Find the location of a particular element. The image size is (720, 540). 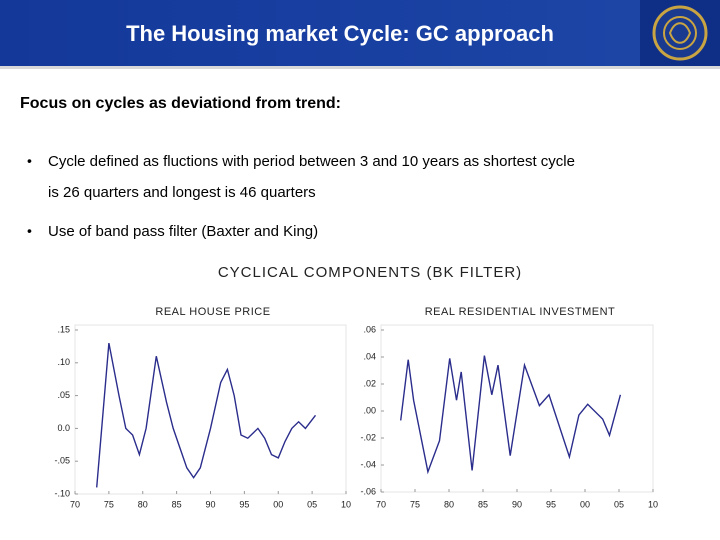

y-tick-label: .10 is located at coordinates (63, 362).